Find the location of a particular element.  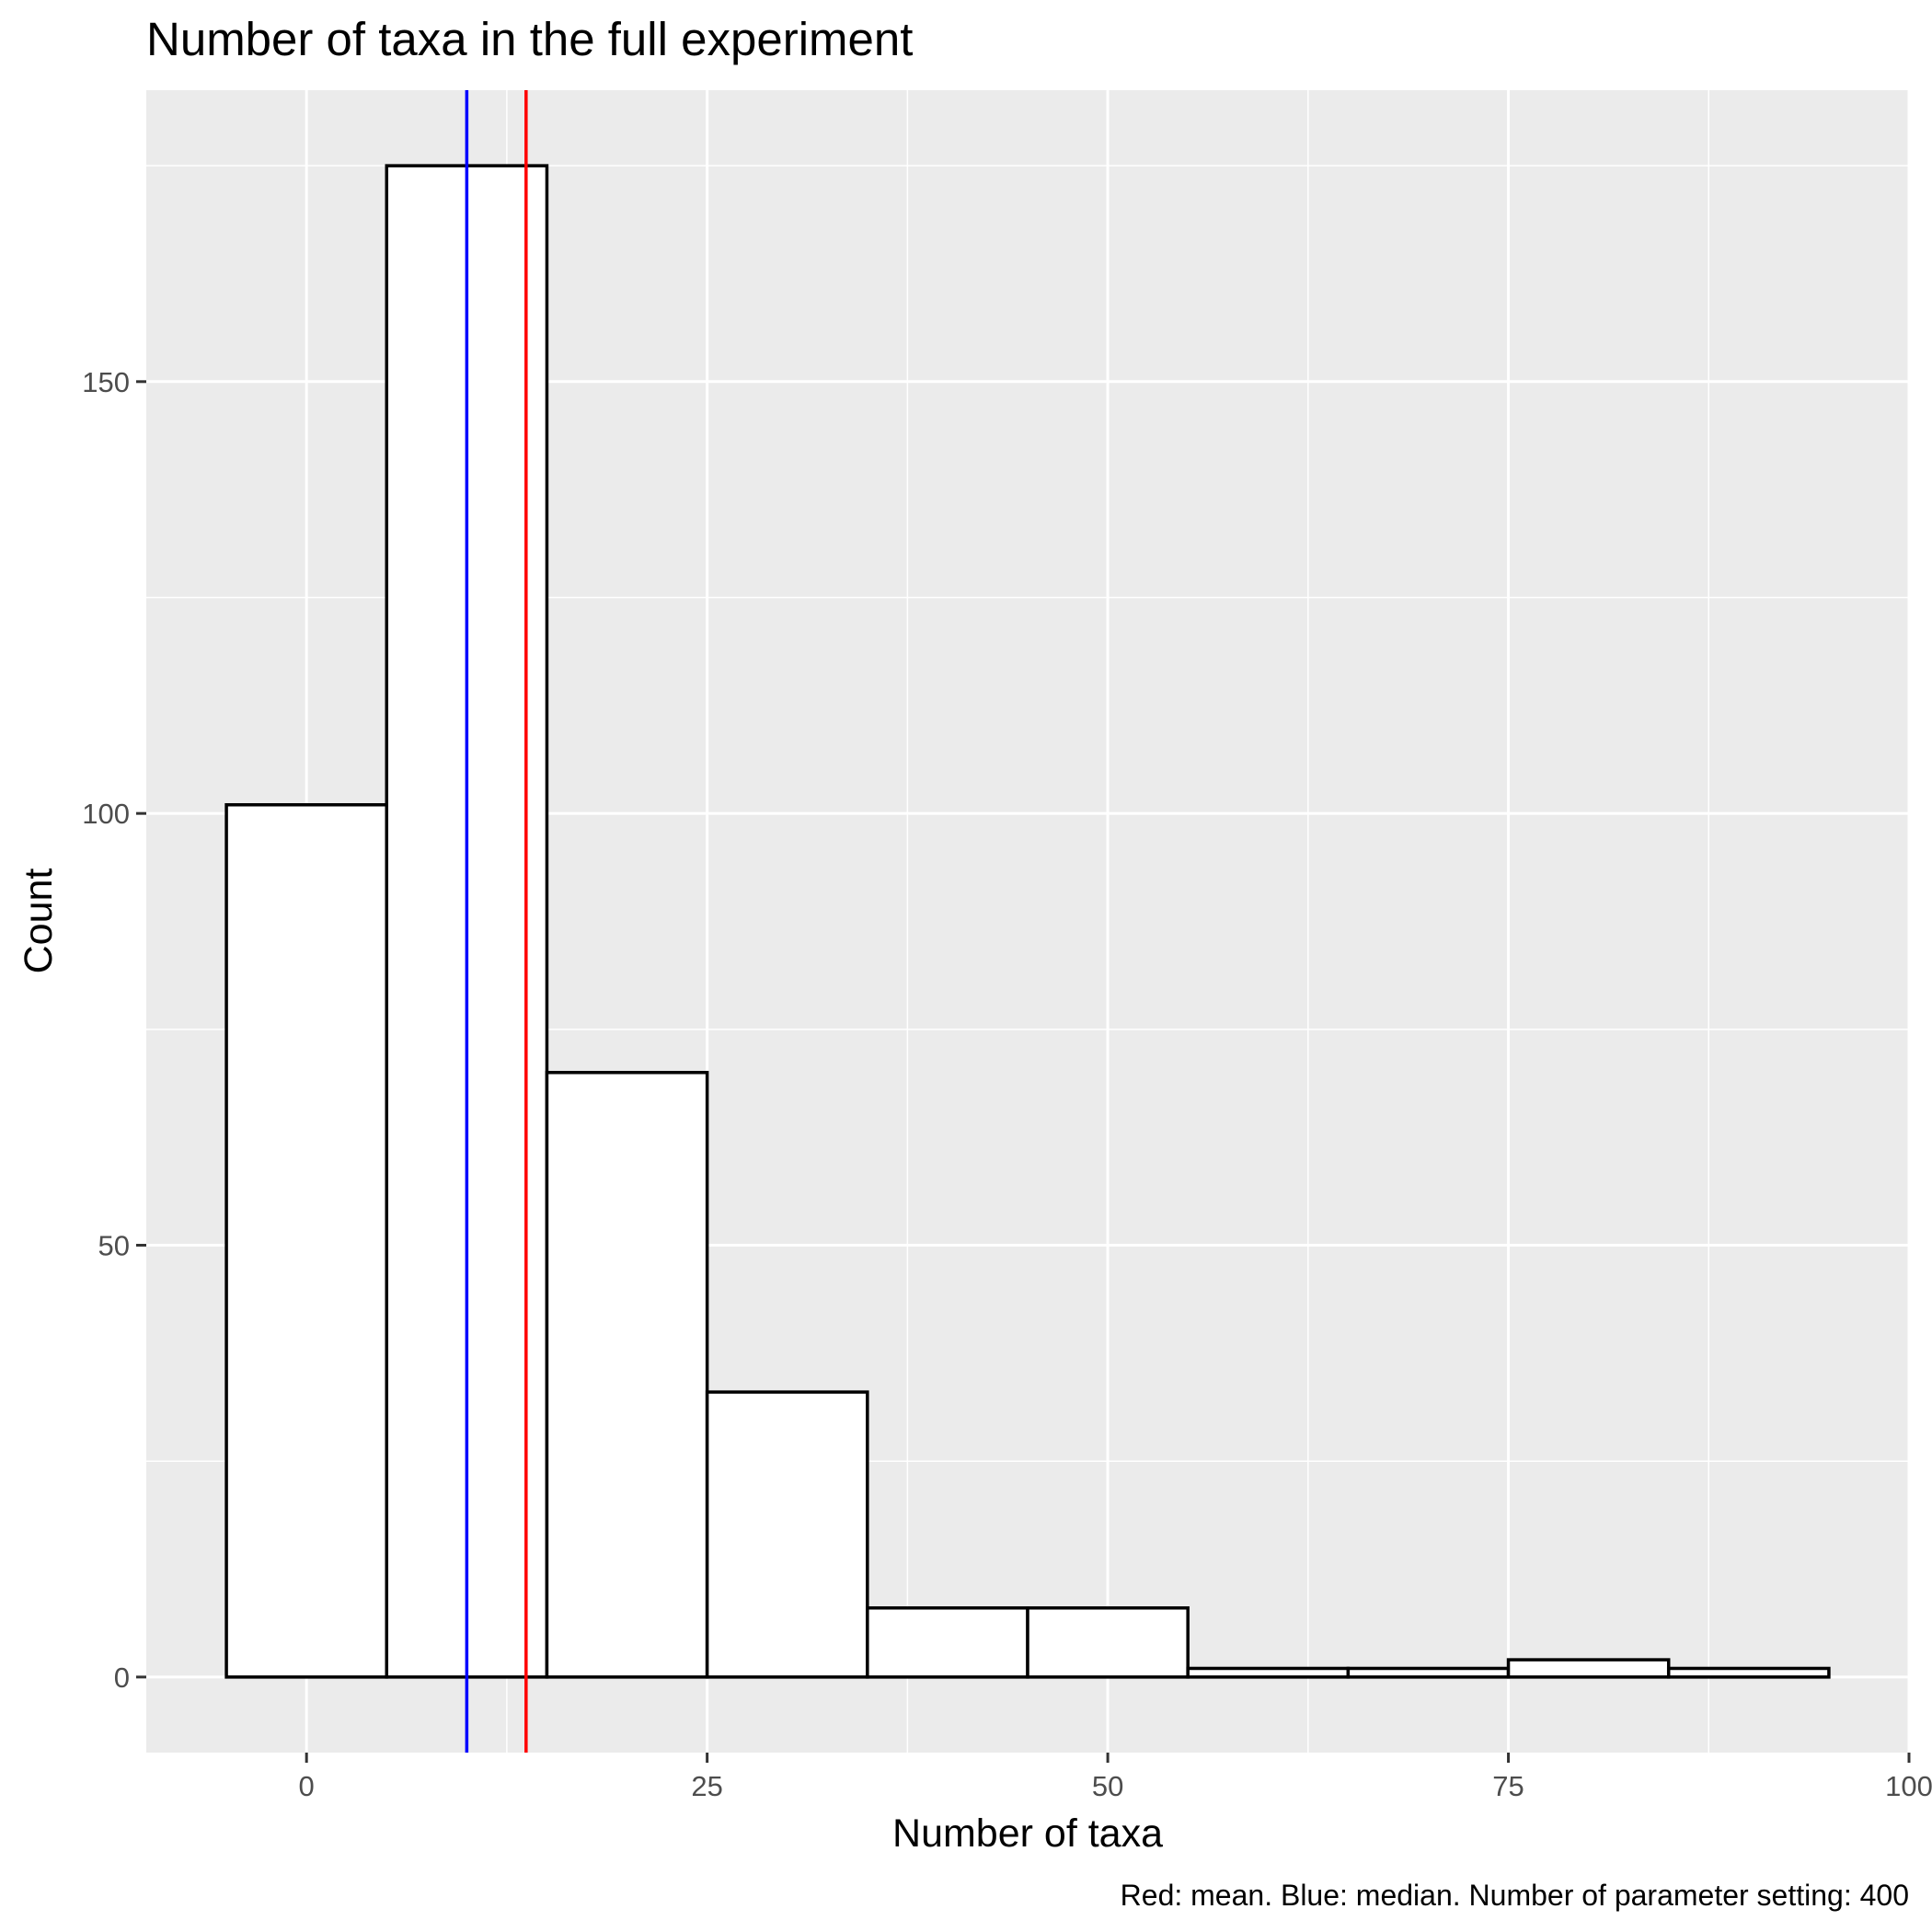

y-axis: 0 50 100 150 is located at coordinates (114, 1030).